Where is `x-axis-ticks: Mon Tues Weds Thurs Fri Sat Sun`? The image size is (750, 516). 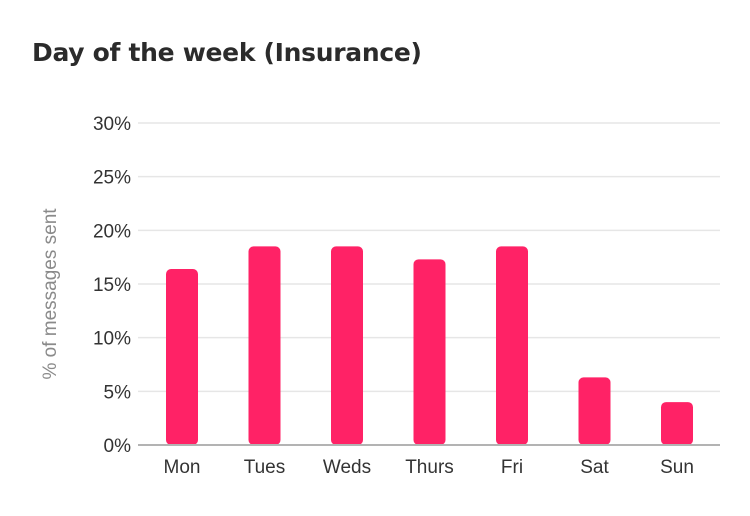 x-axis-ticks: Mon Tues Weds Thurs Fri Sat Sun is located at coordinates (429, 467).